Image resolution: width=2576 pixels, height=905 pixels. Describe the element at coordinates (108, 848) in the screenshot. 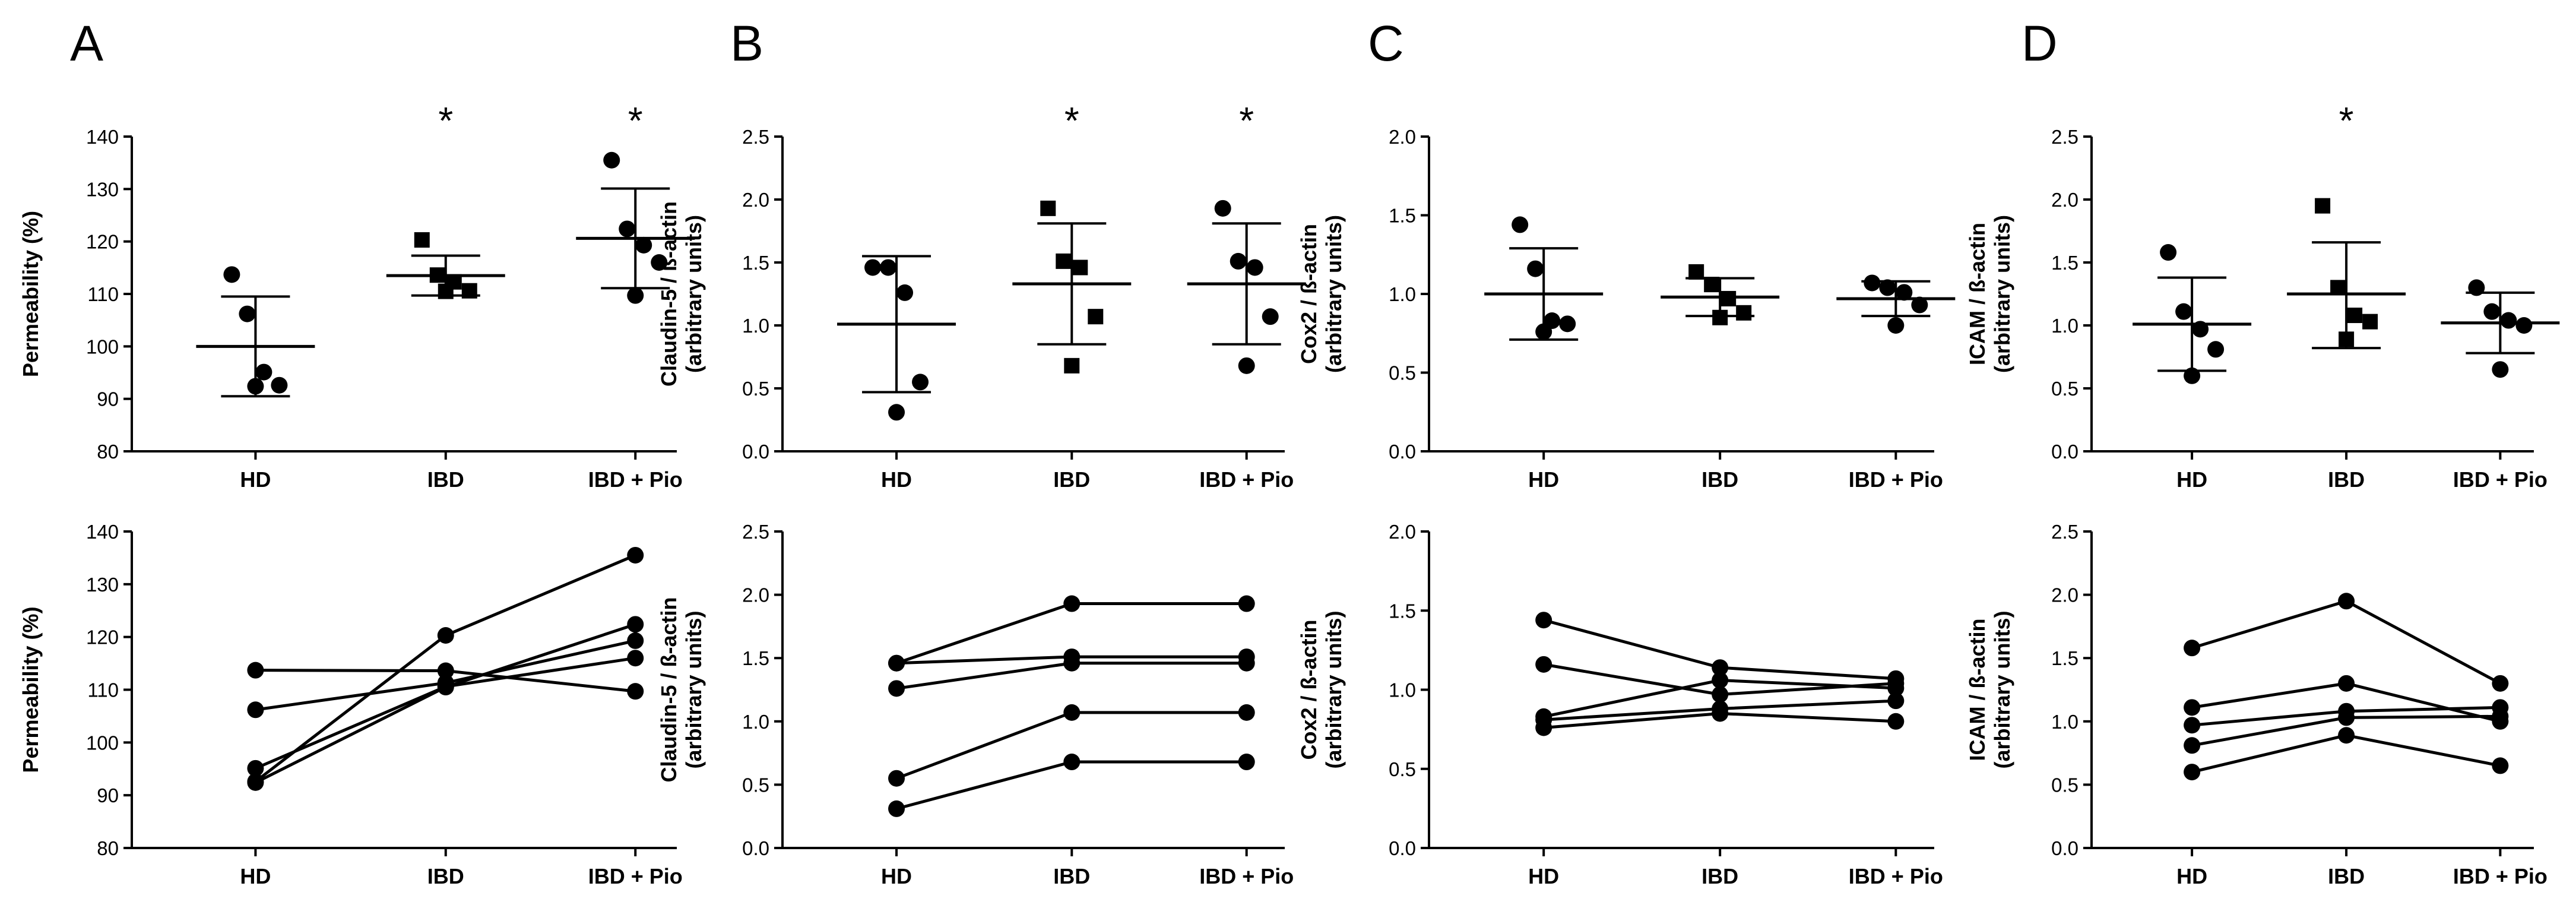

I see `y-tick-label: 80` at that location.